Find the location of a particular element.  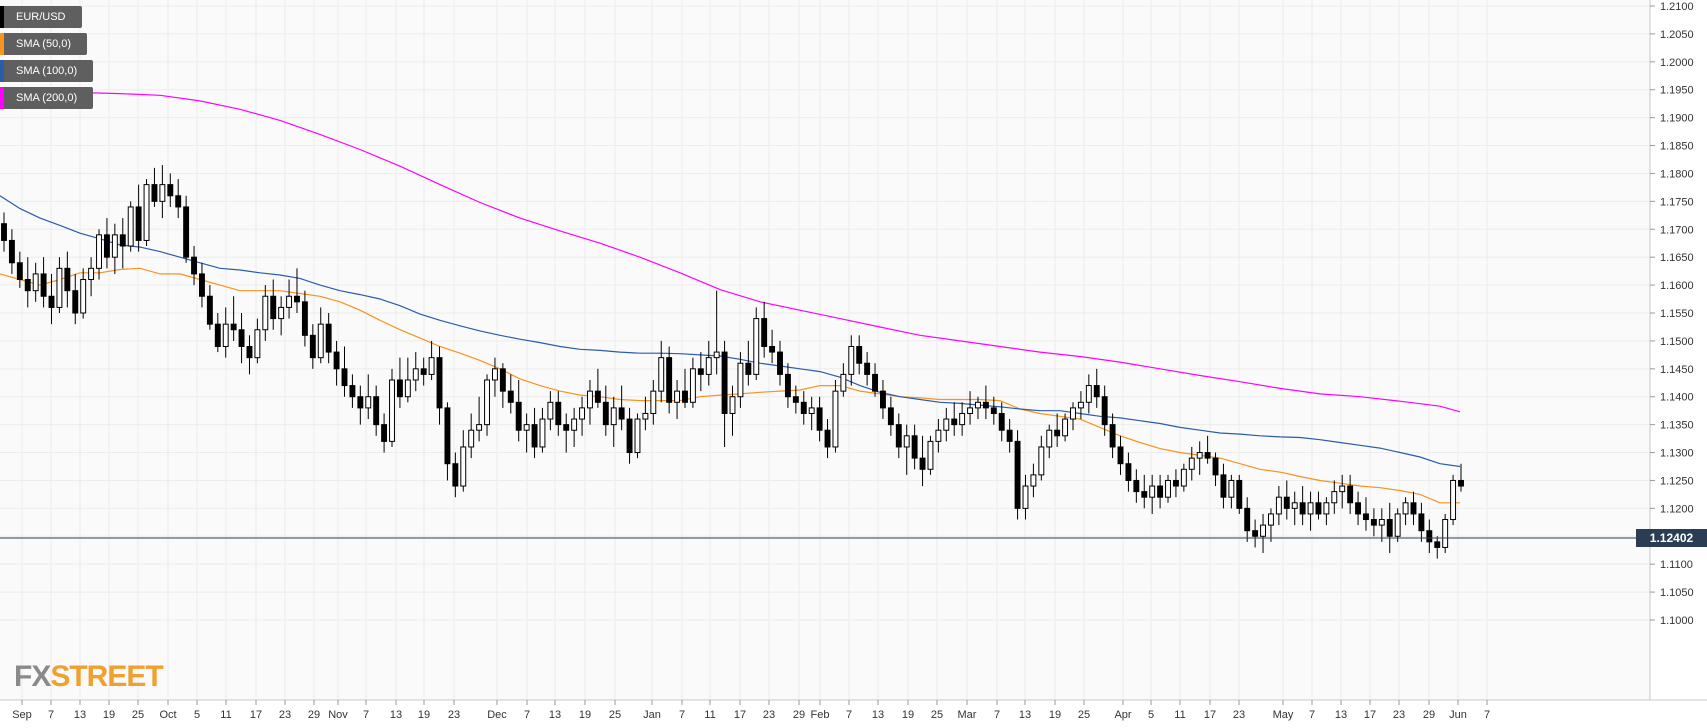

price-tick-label: 1.1250 is located at coordinates (1677, 481).